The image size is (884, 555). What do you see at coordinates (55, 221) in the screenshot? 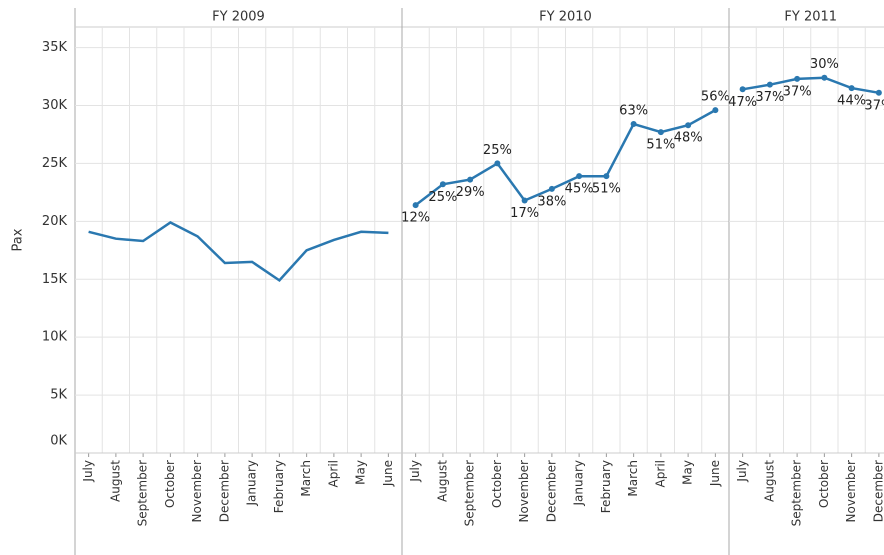
I see `y-tick-label: 20K` at bounding box center [55, 221].